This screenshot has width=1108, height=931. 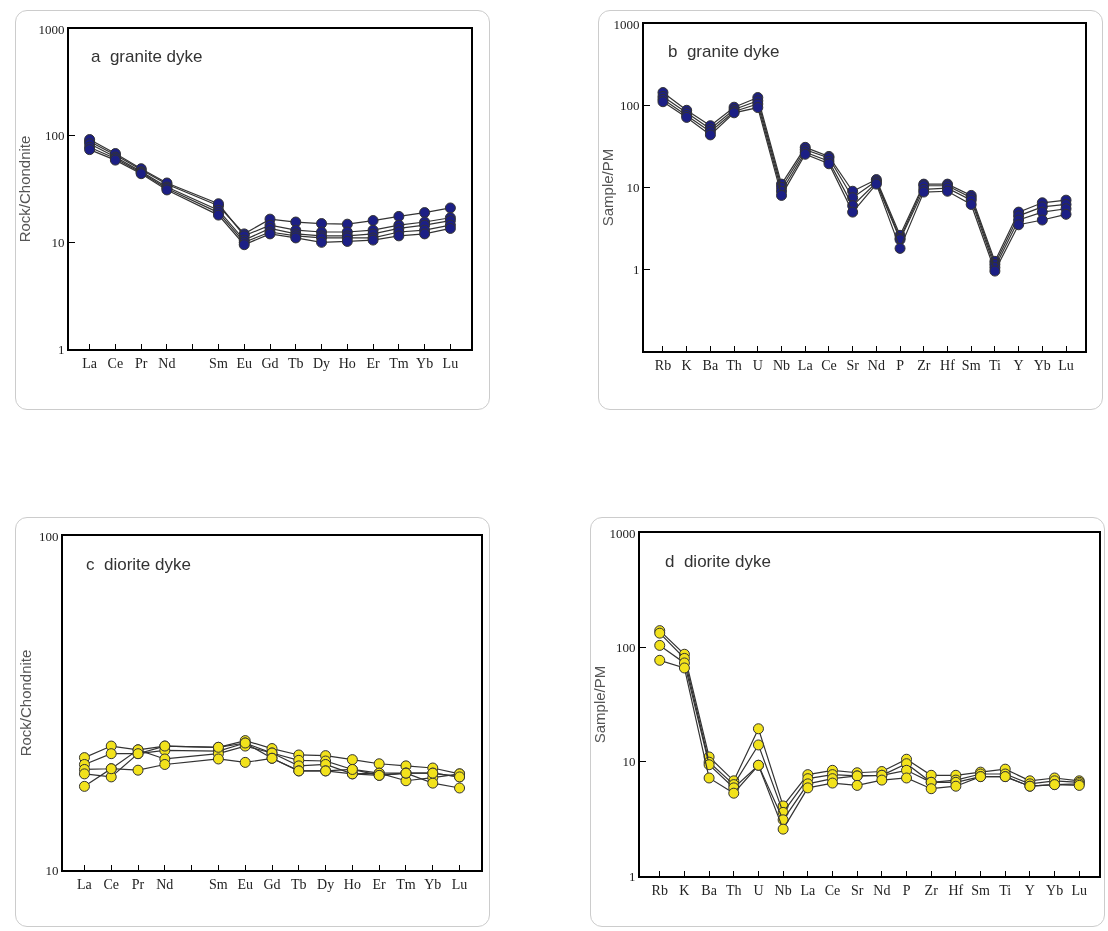 What do you see at coordinates (724, 51) in the screenshot?
I see `text: b granite dyke` at bounding box center [724, 51].